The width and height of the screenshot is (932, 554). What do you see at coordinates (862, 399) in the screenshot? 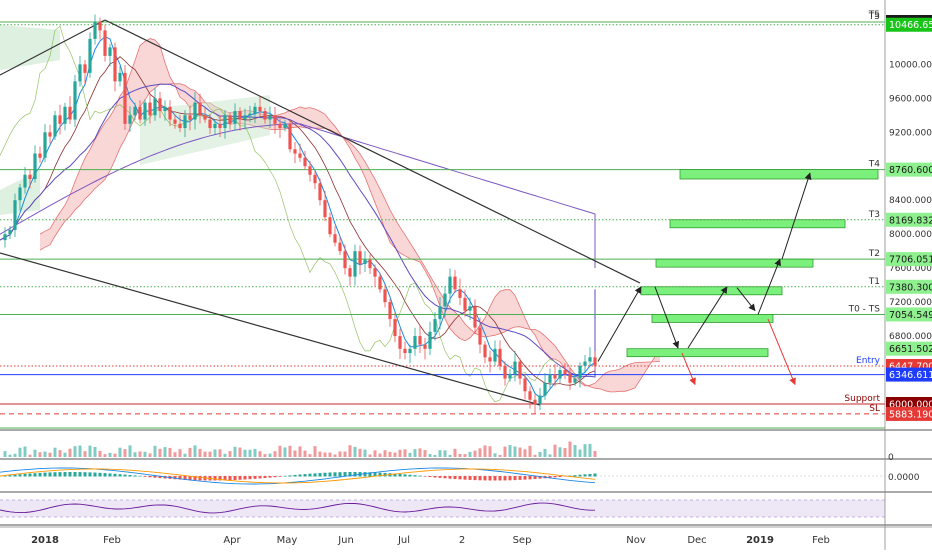
I see `level-name: Support` at bounding box center [862, 399].